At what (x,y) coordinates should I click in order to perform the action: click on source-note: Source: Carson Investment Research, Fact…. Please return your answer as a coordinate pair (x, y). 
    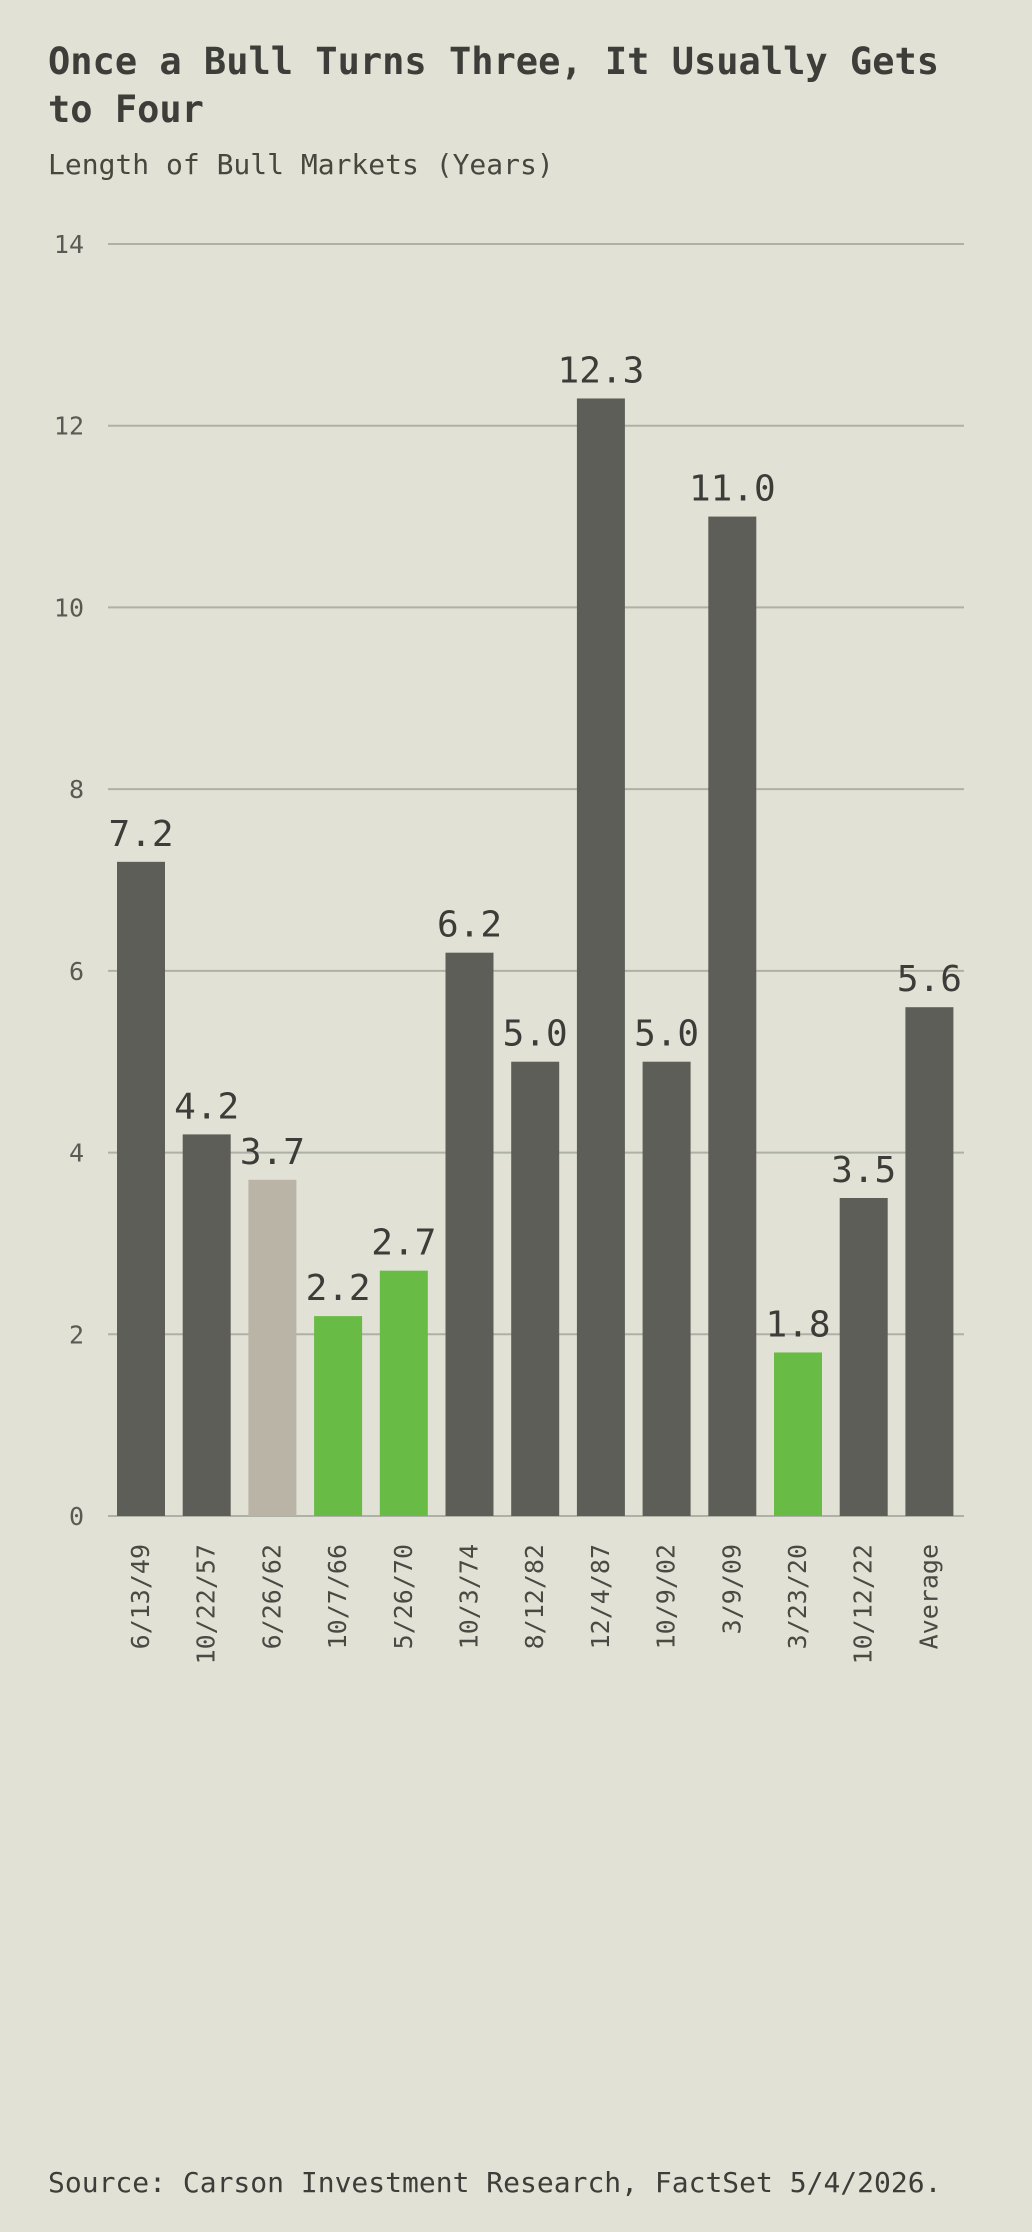
    Looking at the image, I should click on (495, 2182).